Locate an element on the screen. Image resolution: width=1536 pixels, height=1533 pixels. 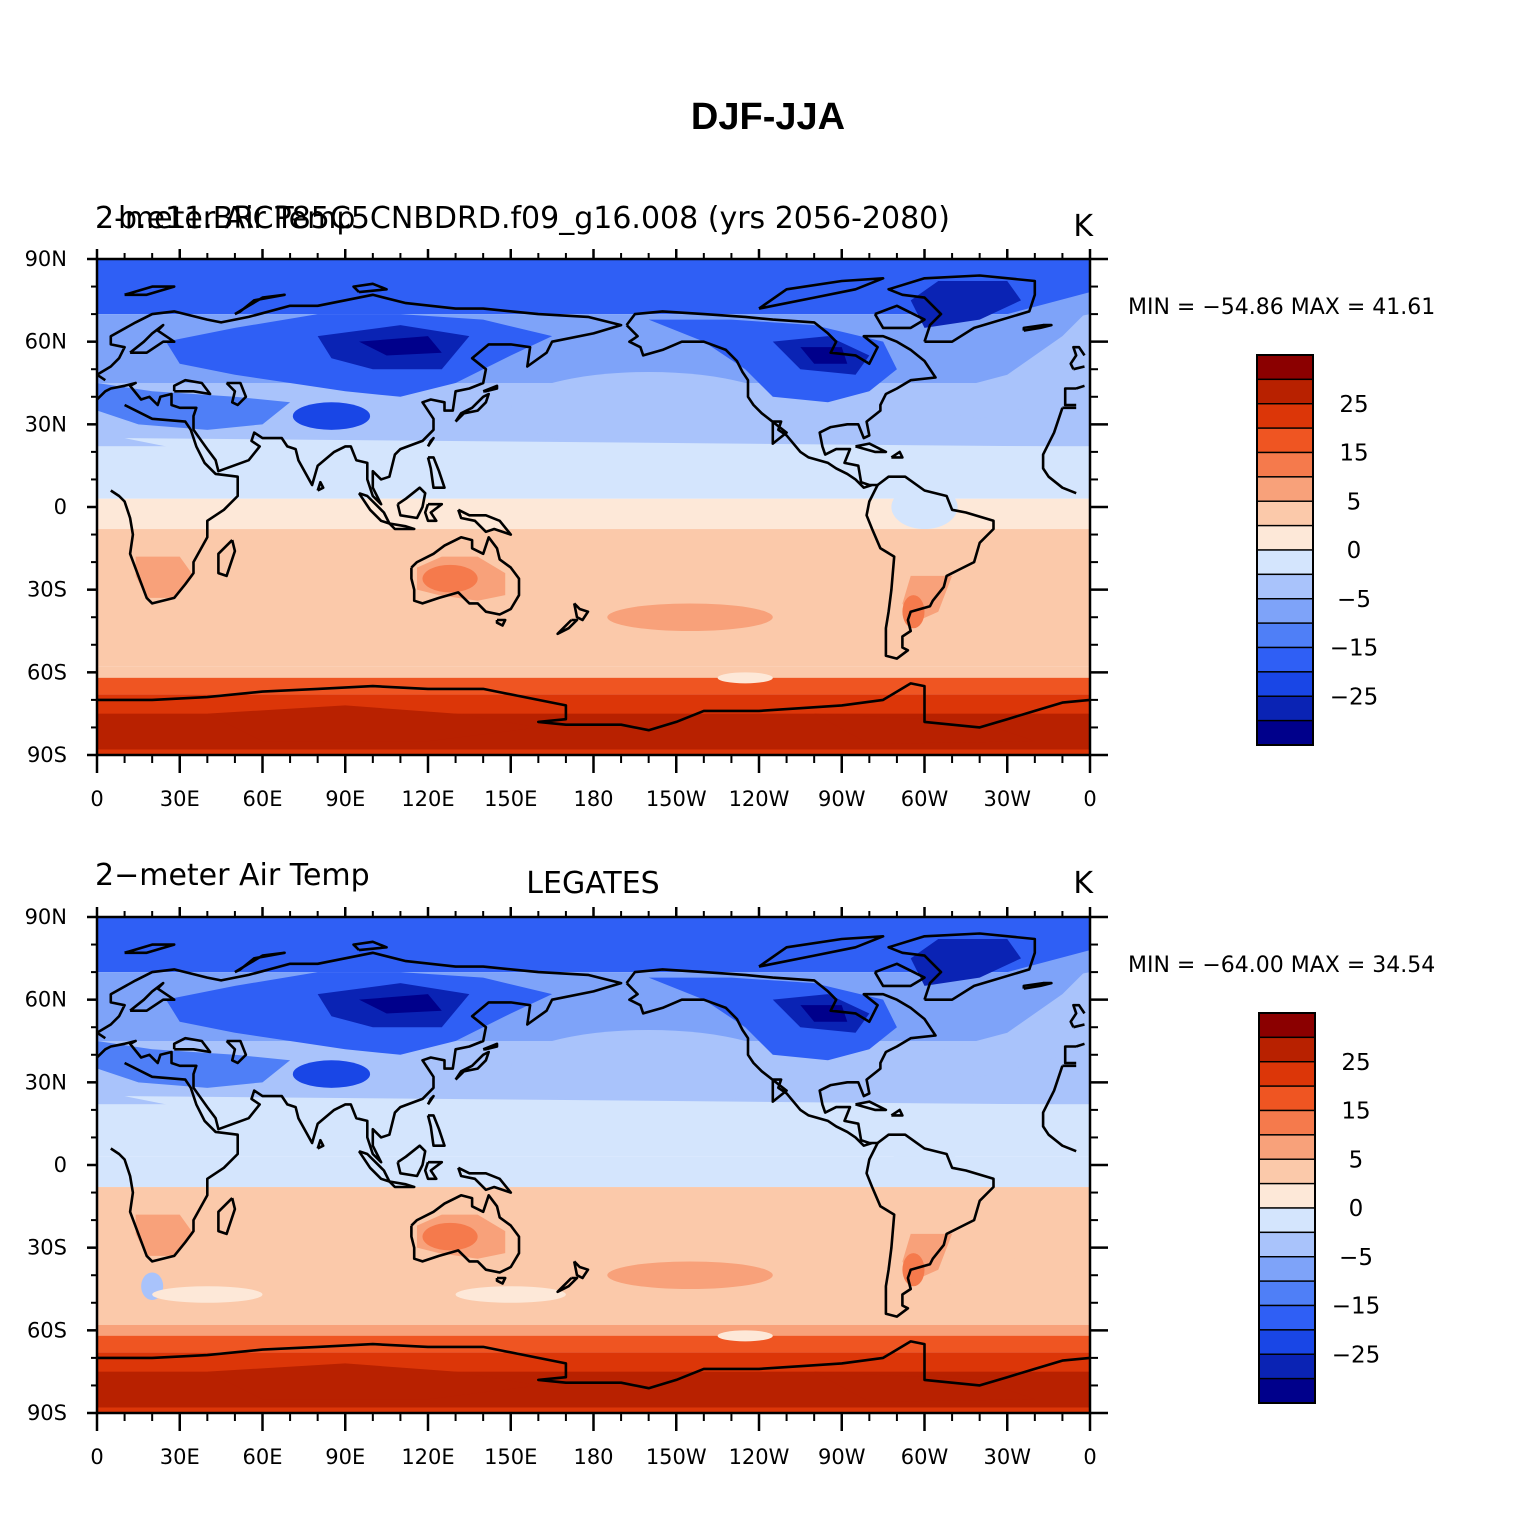
panel-center-title: LEGATES is located at coordinates (592, 883).